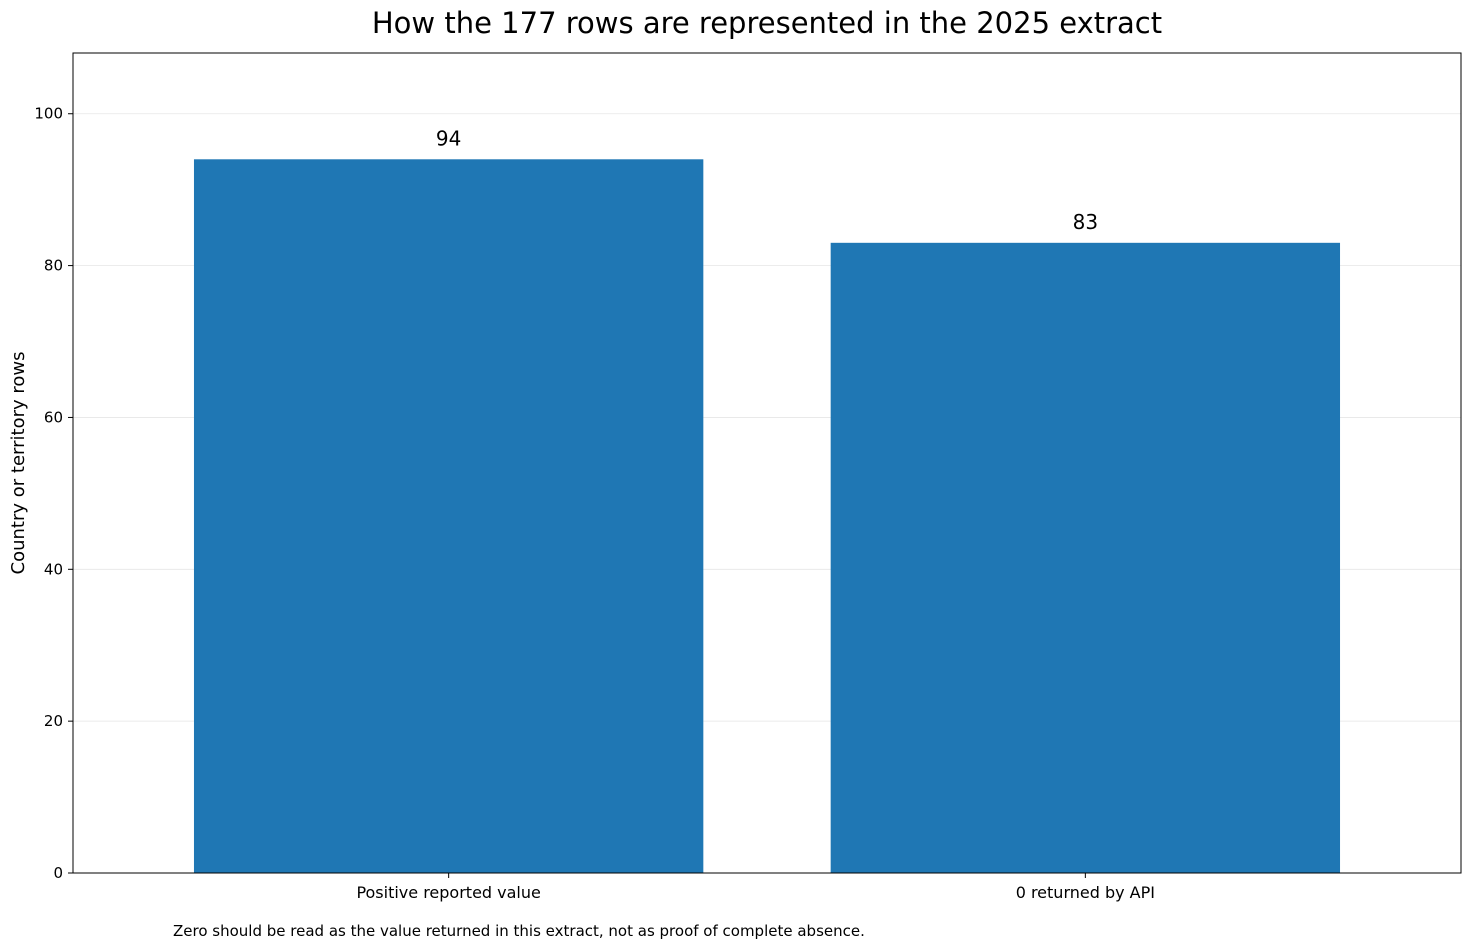 This screenshot has height=948, width=1470. I want to click on data-label-2: 83, so click(1085, 222).